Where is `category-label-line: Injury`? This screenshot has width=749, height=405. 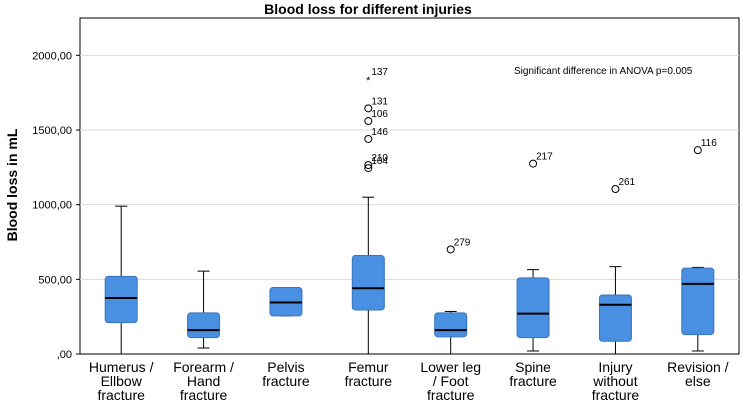 category-label-line: Injury is located at coordinates (615, 367).